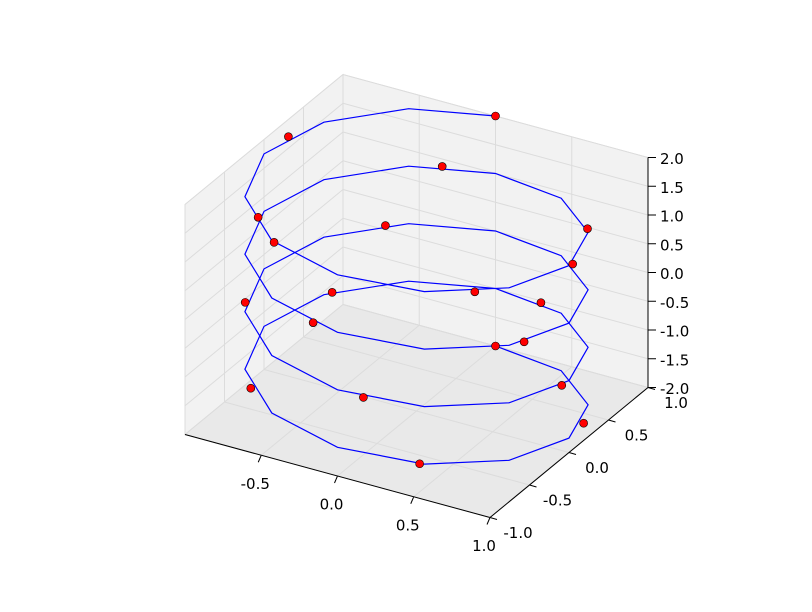  What do you see at coordinates (672, 245) in the screenshot?
I see `z-tick-label: 0.5` at bounding box center [672, 245].